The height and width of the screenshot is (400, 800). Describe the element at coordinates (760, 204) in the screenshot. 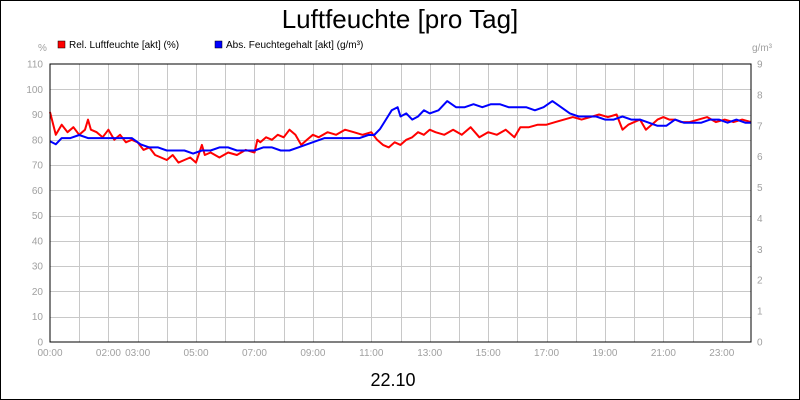

I see `right-axis: 0 1 2 3 4 5 6 7 8 9` at that location.